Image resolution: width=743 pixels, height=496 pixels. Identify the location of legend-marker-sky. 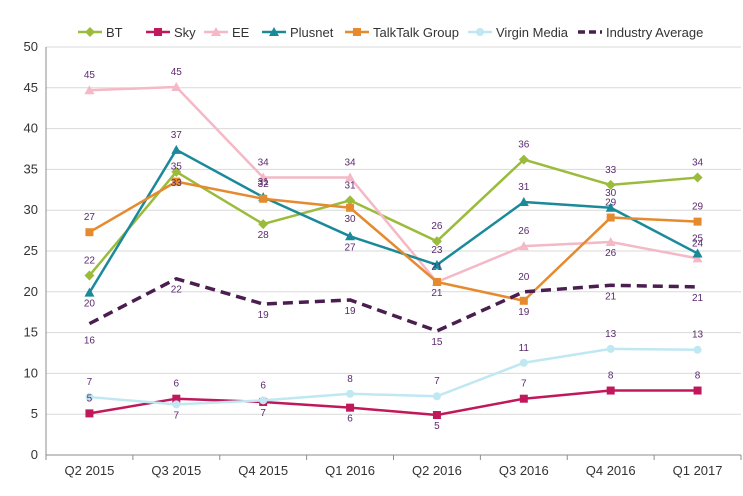
(158, 32).